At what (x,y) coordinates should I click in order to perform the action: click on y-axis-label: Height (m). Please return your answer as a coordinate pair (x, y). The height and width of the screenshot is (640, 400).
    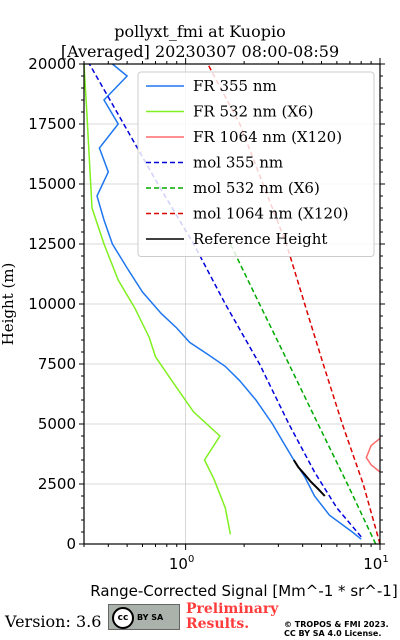
    Looking at the image, I should click on (8, 304).